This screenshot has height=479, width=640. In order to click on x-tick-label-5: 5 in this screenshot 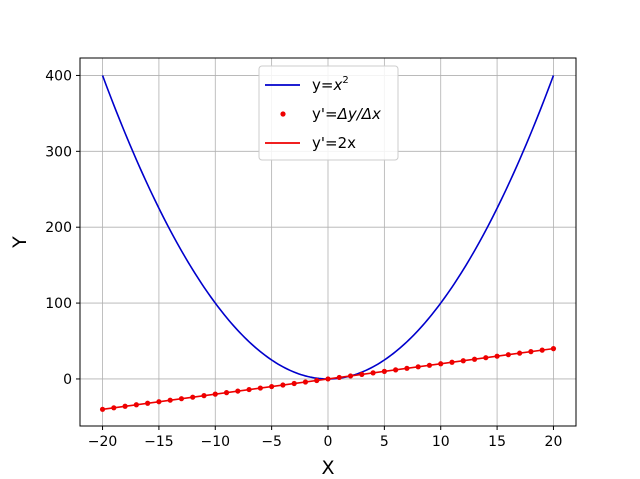, I will do `click(384, 442)`.